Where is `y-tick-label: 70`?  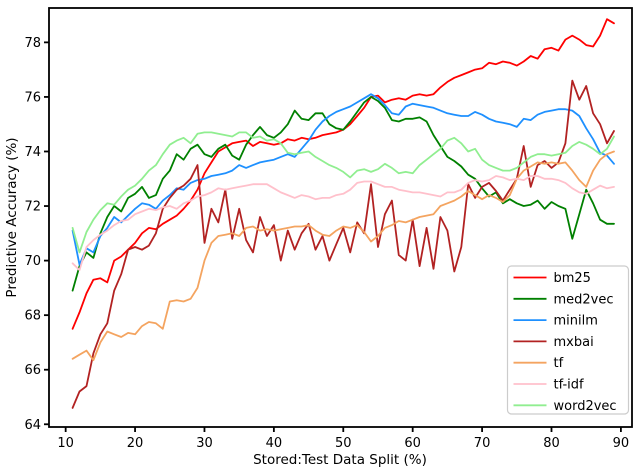 y-tick-label: 70 is located at coordinates (32, 261).